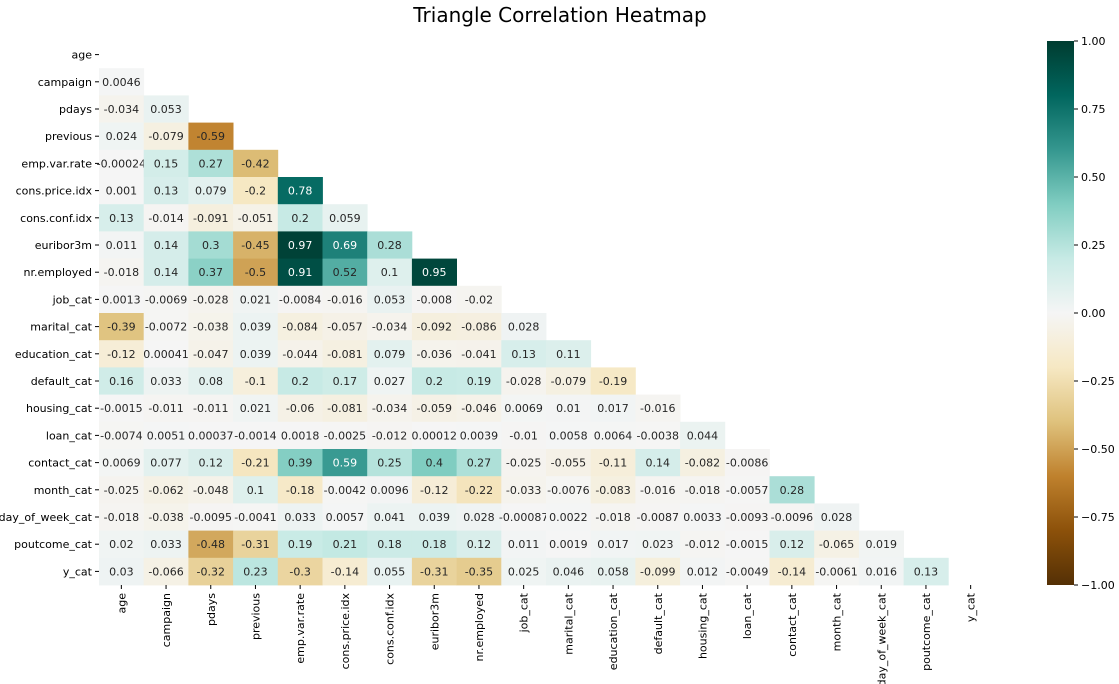 This screenshot has width=1119, height=684. I want to click on cell-value-label: -0.0087, so click(658, 517).